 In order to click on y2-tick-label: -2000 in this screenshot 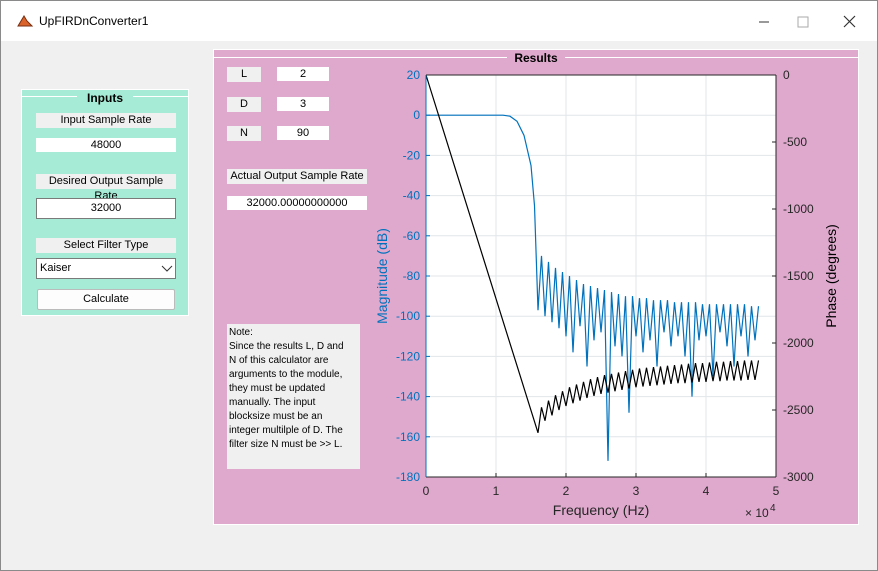, I will do `click(798, 343)`.